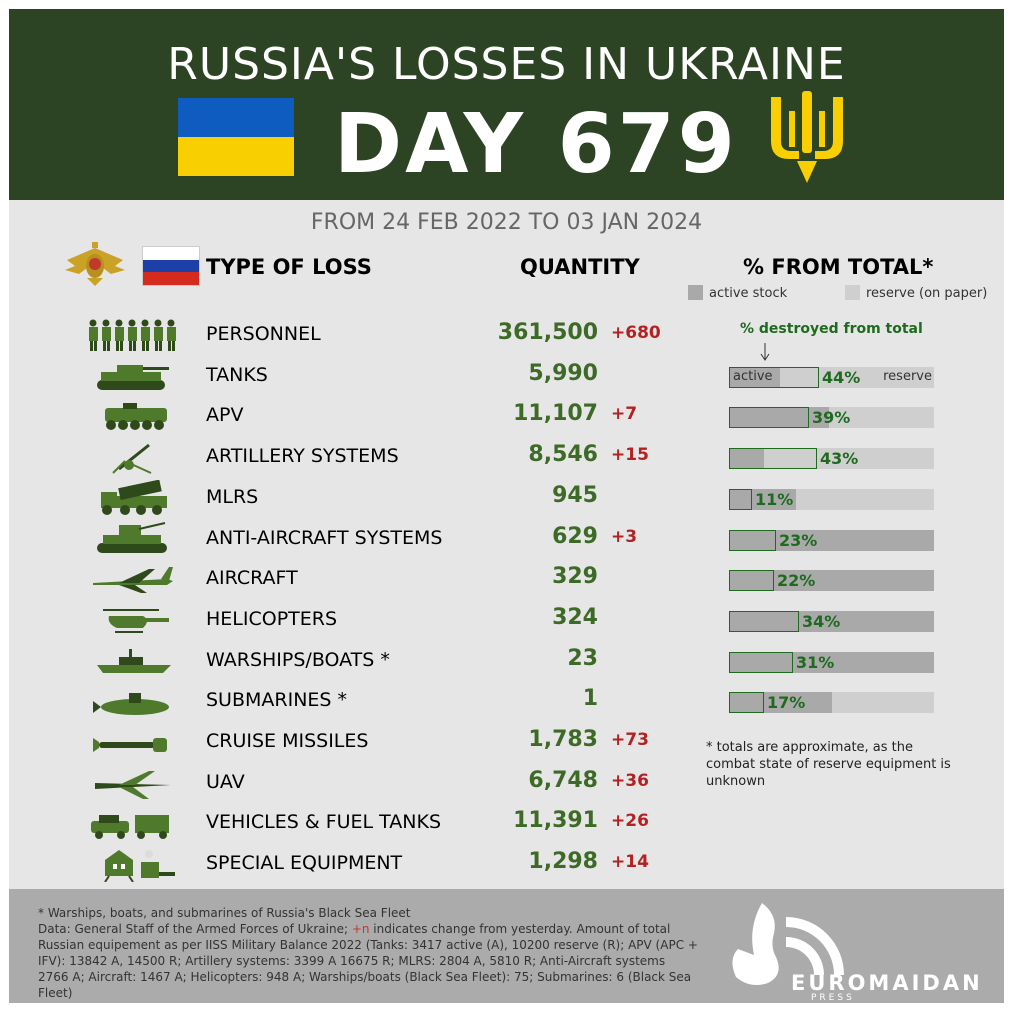 The height and width of the screenshot is (1011, 1011). What do you see at coordinates (630, 780) in the screenshot?
I see `row-change: +36` at bounding box center [630, 780].